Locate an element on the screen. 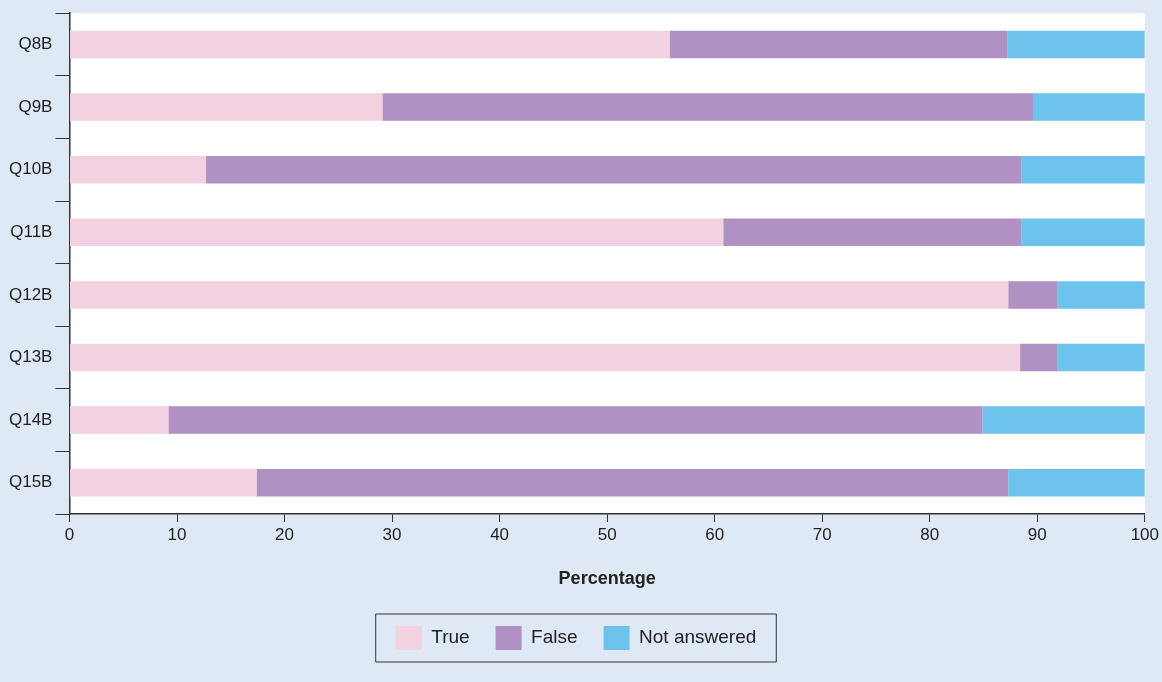 This screenshot has width=1162, height=682. y-tick-label: Q13B is located at coordinates (30, 357).